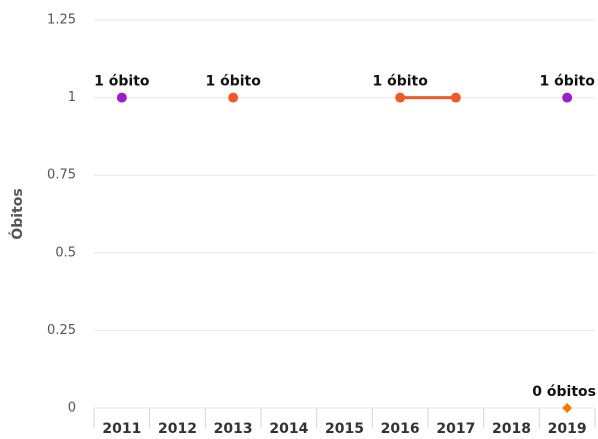 This screenshot has width=598, height=439. I want to click on y-tick-label: 0.75, so click(61, 175).